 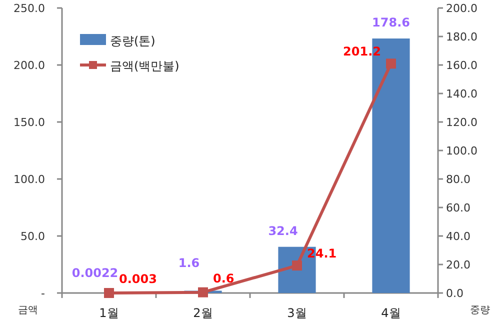 What do you see at coordinates (145, 66) in the screenshot?
I see `legend-label: 금액(백만불)` at bounding box center [145, 66].